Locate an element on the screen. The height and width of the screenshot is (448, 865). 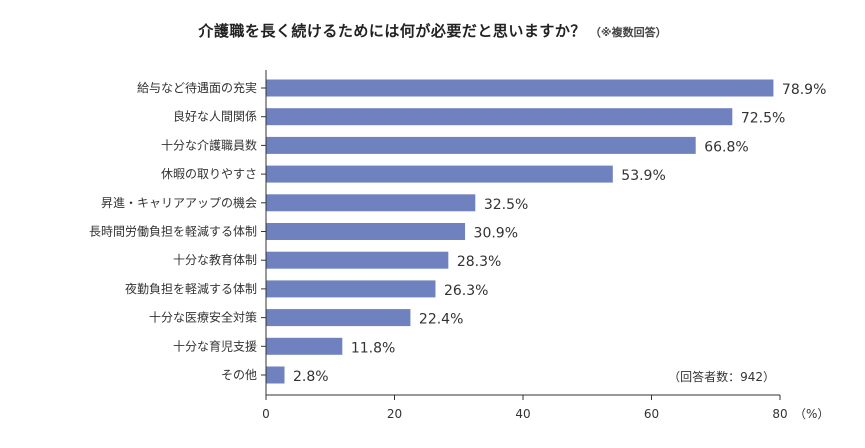
category-label: 十分な介護職員数 is located at coordinates (209, 144).